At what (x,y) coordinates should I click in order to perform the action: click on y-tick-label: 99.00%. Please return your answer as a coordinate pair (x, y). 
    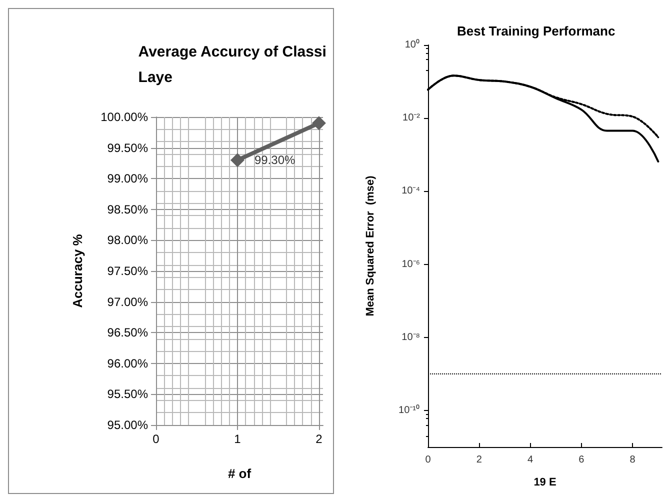
    Looking at the image, I should click on (127, 179).